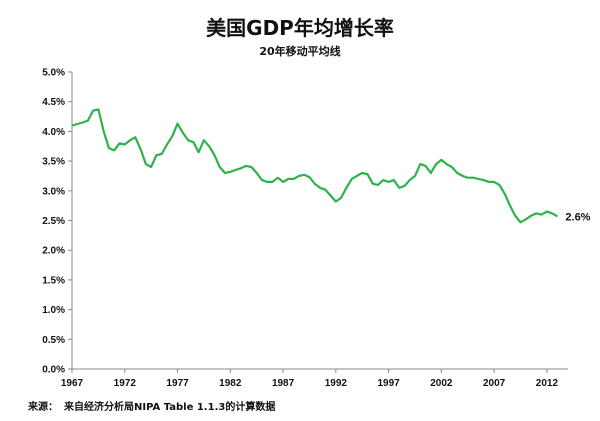 The width and height of the screenshot is (600, 421). What do you see at coordinates (53, 370) in the screenshot?
I see `y-tick-label: 0.0%` at bounding box center [53, 370].